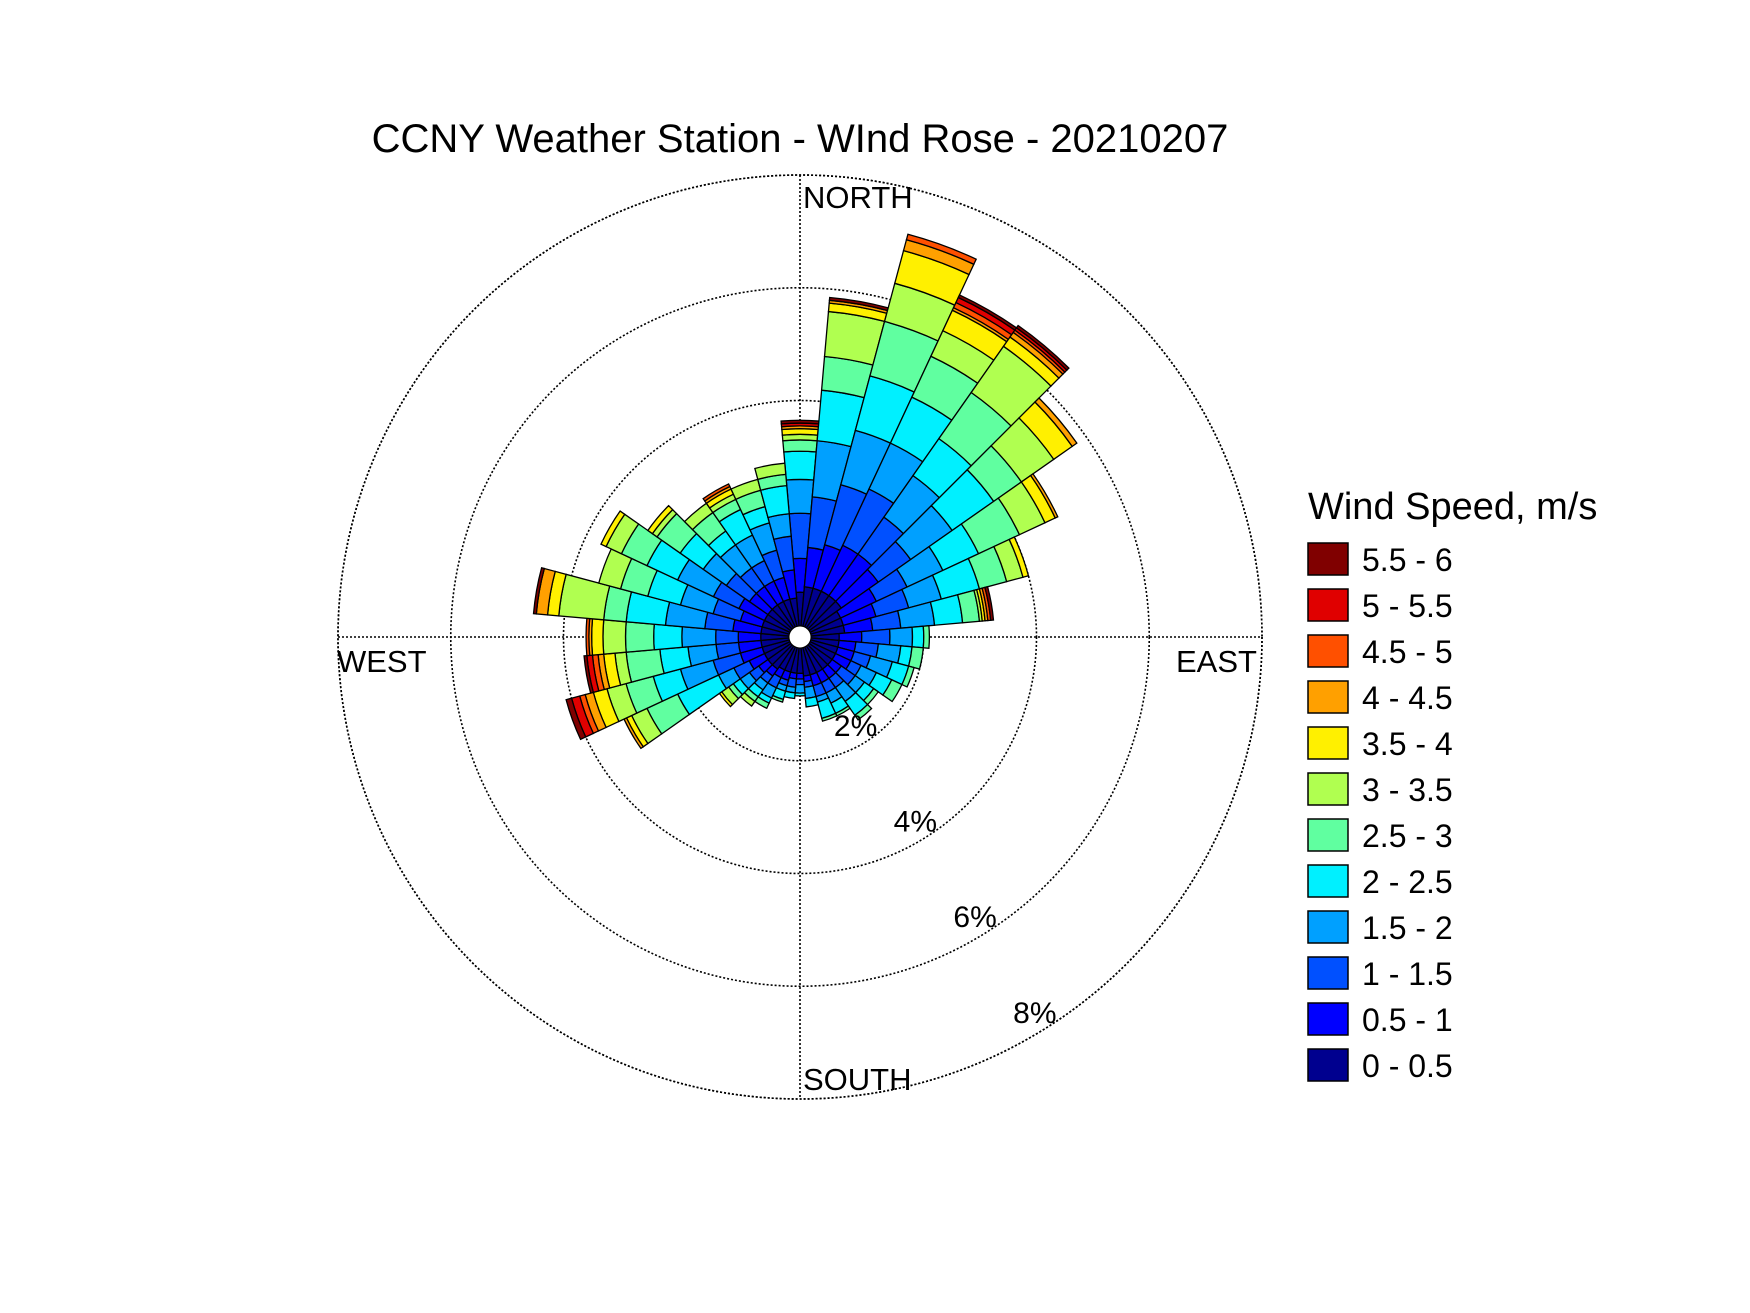  I want to click on legend-label: 0 - 0.5, so click(1407, 1066).